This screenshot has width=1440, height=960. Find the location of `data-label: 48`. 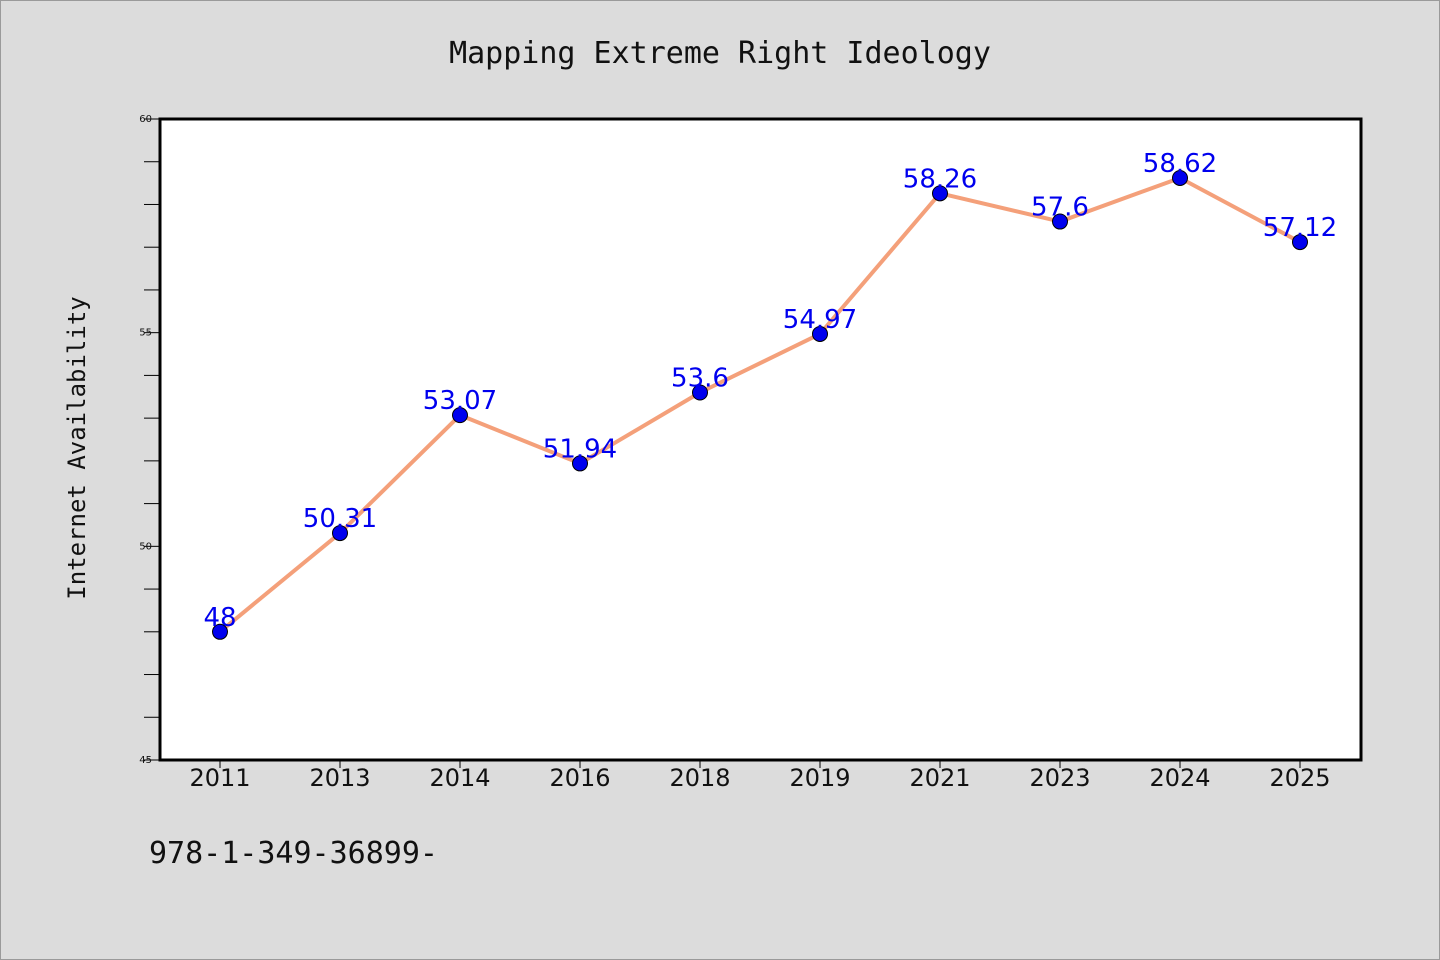

data-label: 48 is located at coordinates (219, 618).